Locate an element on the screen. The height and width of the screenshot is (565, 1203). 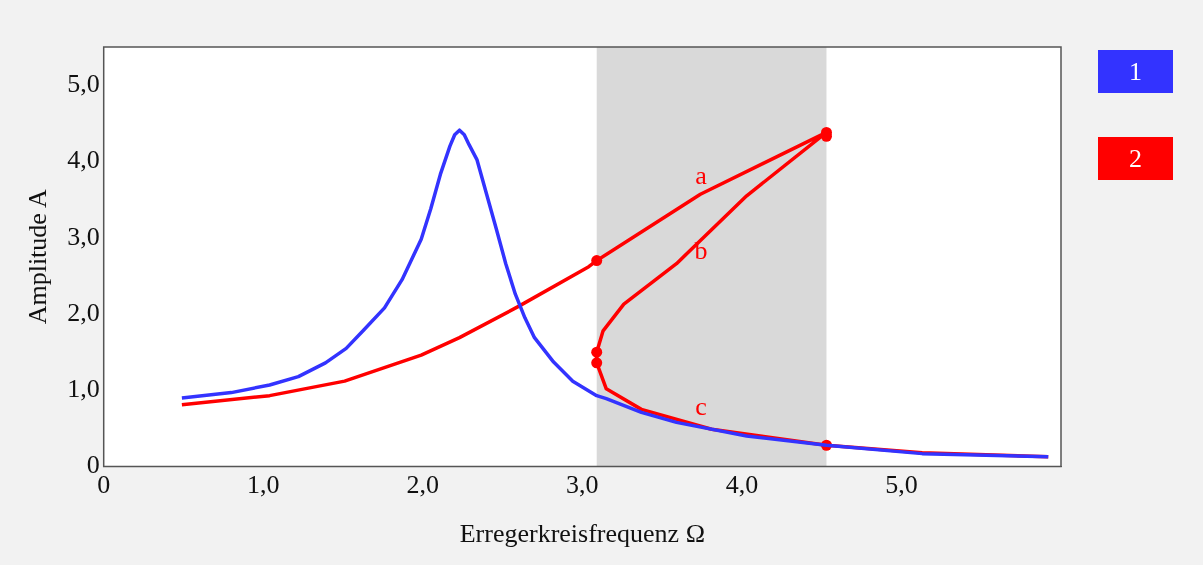
y-tick-label: 5,0 is located at coordinates (83, 83).